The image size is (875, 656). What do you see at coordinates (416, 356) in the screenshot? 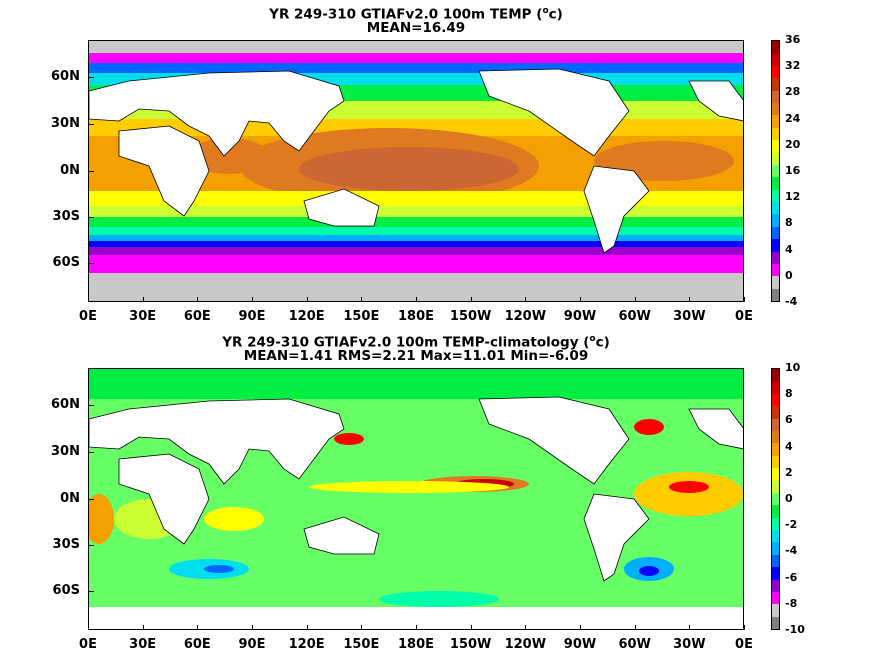
I see `panel2-subtitle: MEAN=1.41 RMS=2.21 Max=11.01 Min=-6.09` at bounding box center [416, 356].